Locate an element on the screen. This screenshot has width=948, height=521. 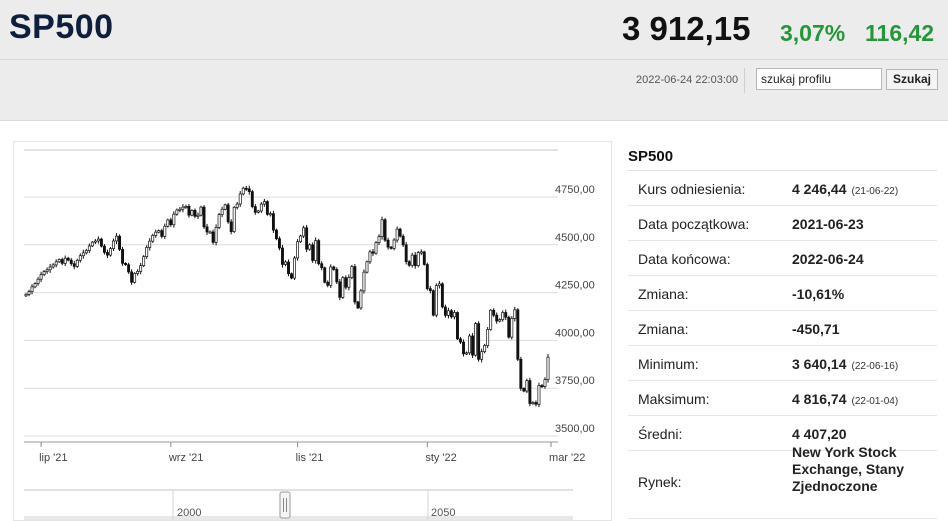
info-title: SP500 is located at coordinates (651, 156).